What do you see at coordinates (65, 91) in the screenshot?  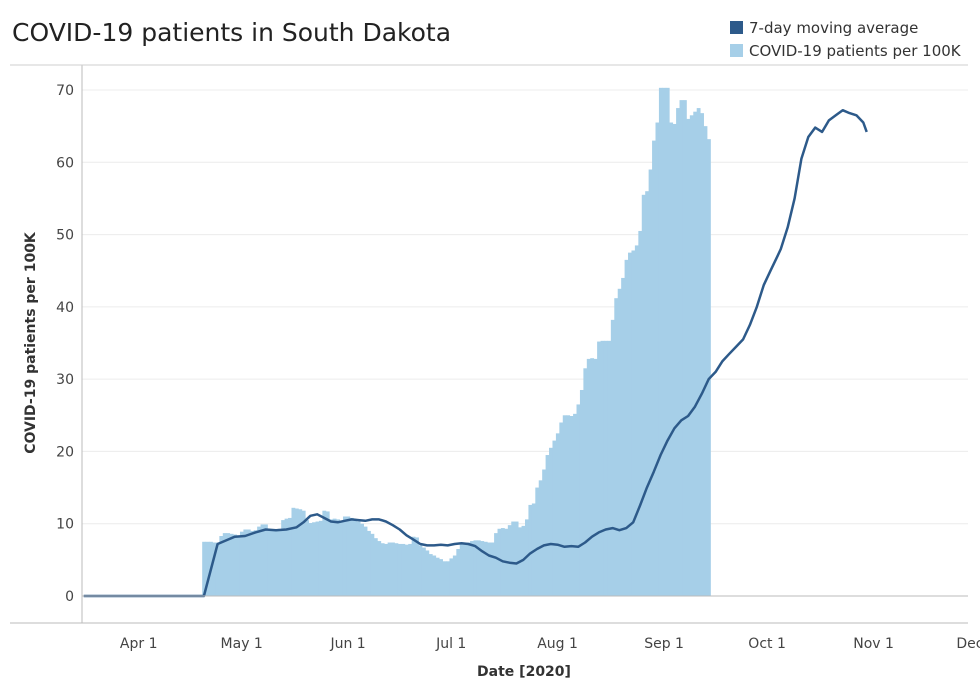 I see `y-tick-label: 70` at bounding box center [65, 91].